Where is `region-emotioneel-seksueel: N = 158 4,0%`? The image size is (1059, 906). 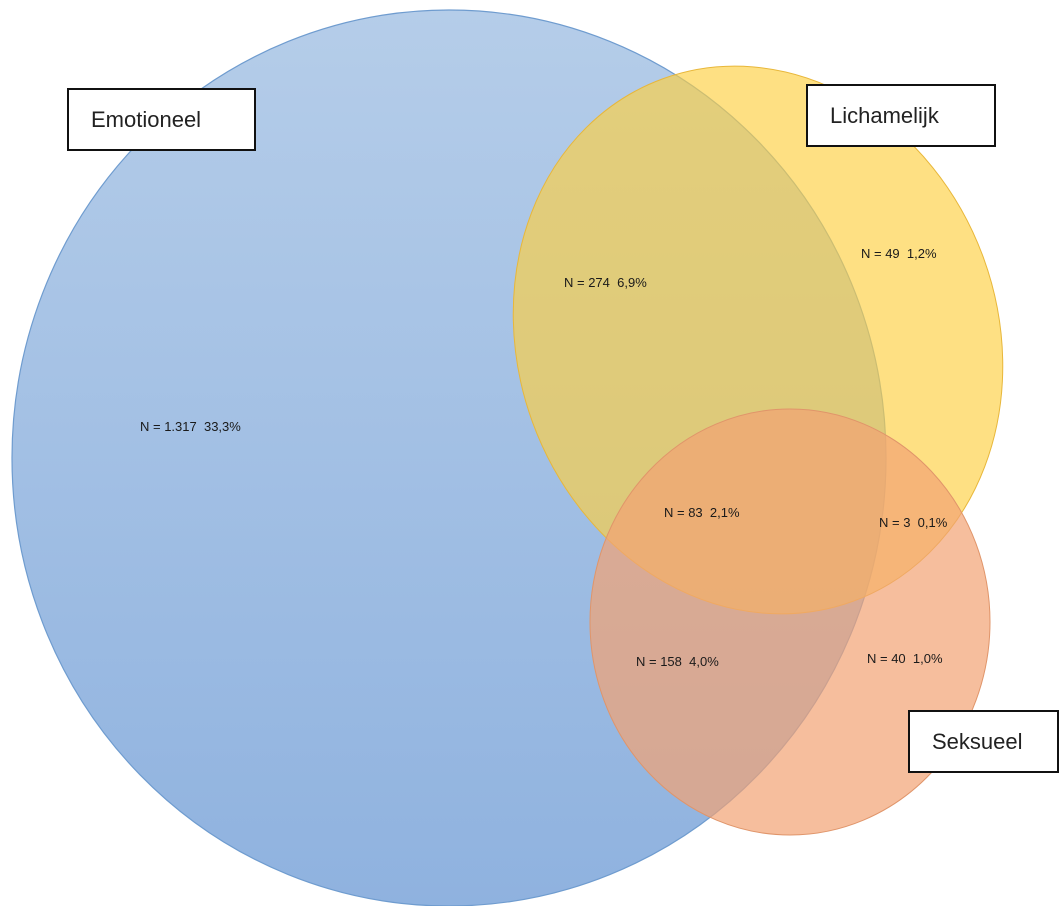
region-emotioneel-seksueel: N = 158 4,0% is located at coordinates (677, 661).